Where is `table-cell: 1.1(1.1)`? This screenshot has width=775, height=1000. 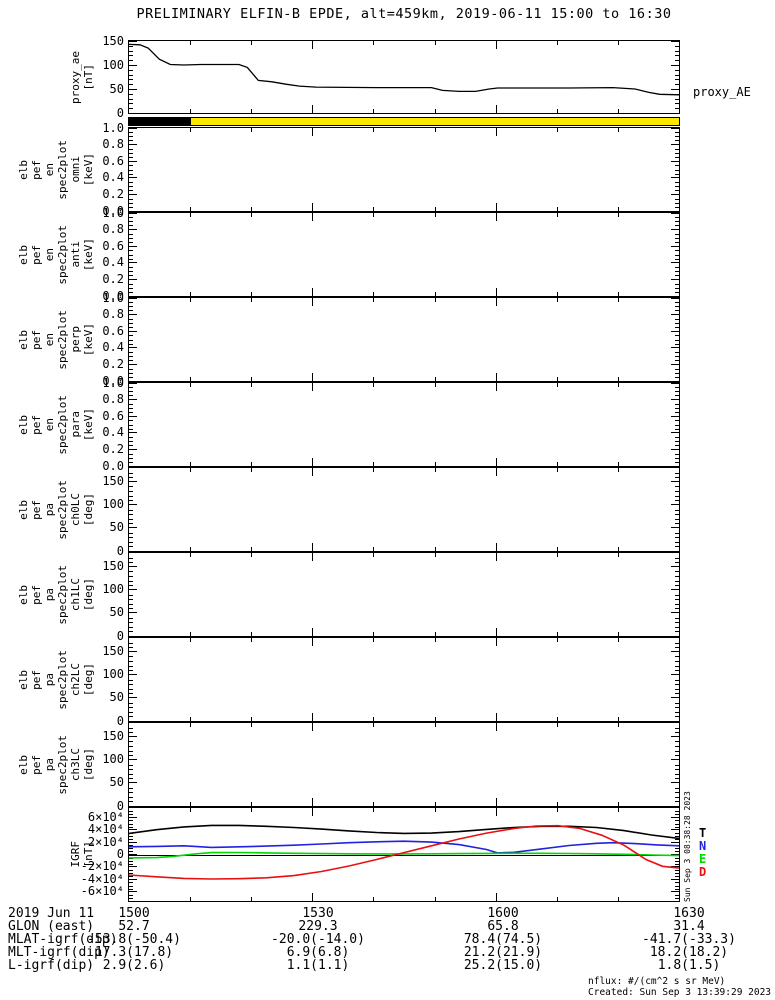
table-cell: 1.1(1.1) is located at coordinates (318, 965).